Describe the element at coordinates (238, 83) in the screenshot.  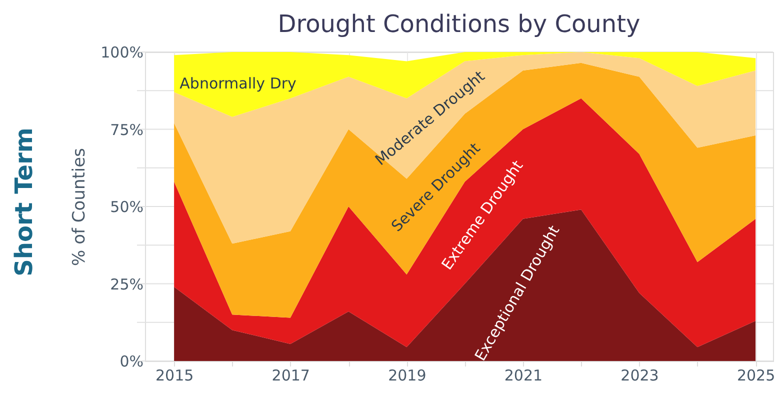
I see `series-label: Abnormally Dry` at that location.